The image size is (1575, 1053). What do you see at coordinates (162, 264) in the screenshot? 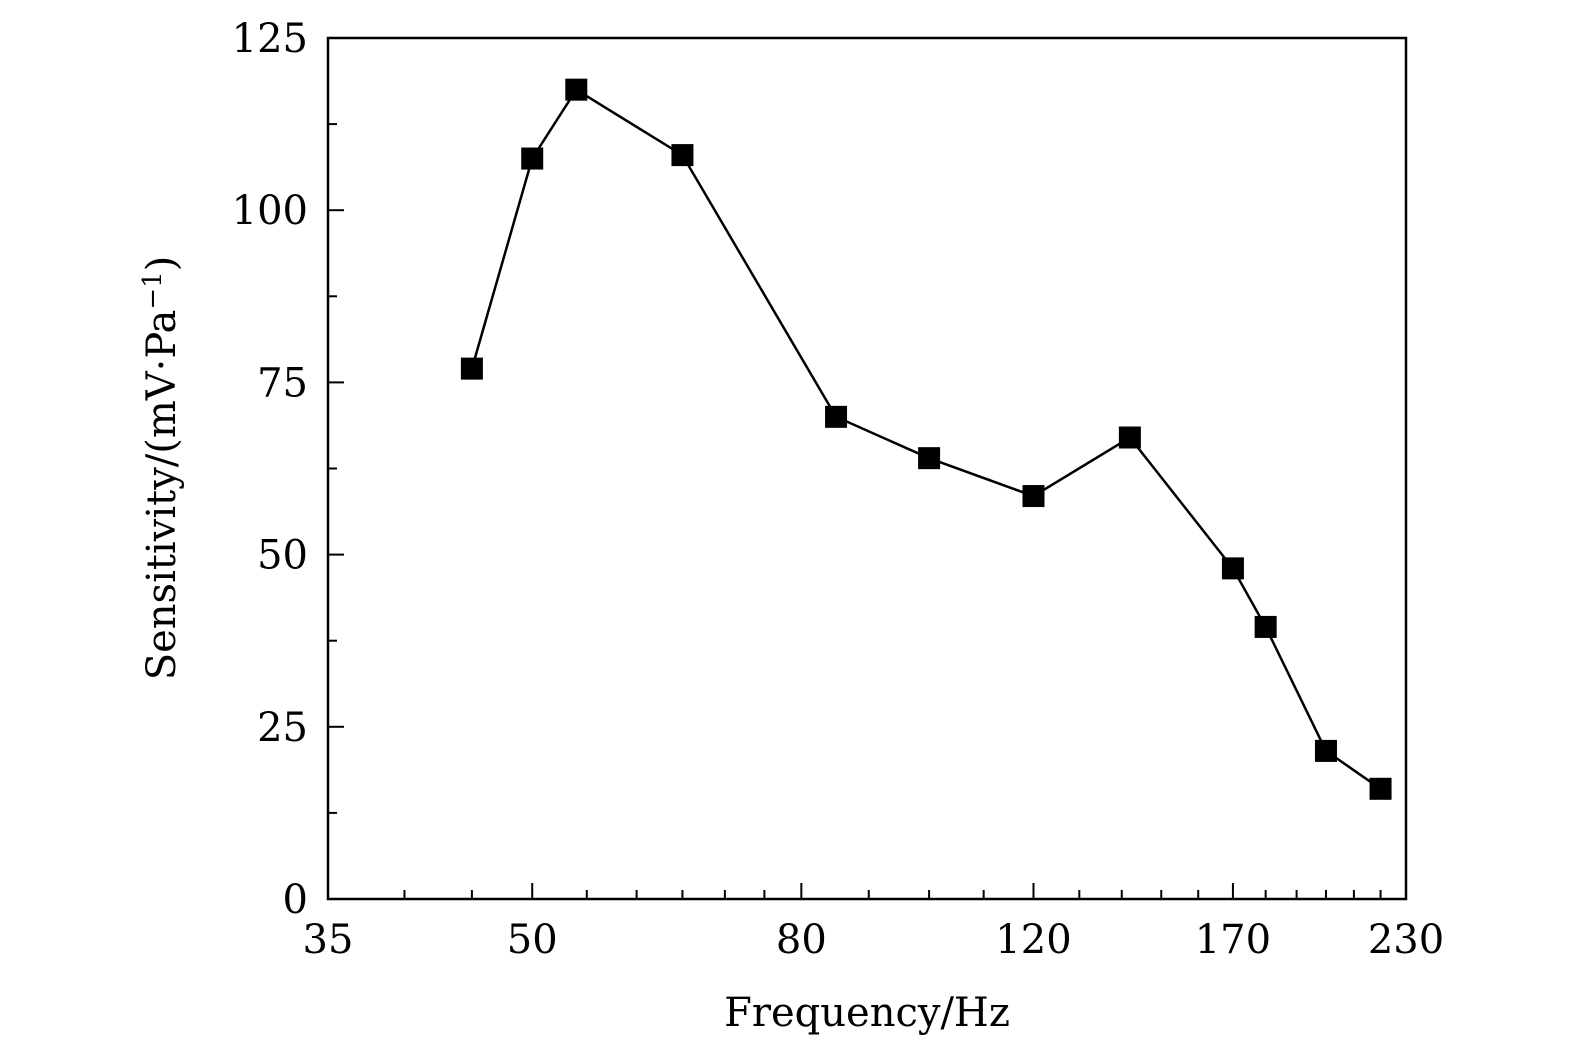
I see `y-axis-title-close: )` at bounding box center [162, 264].